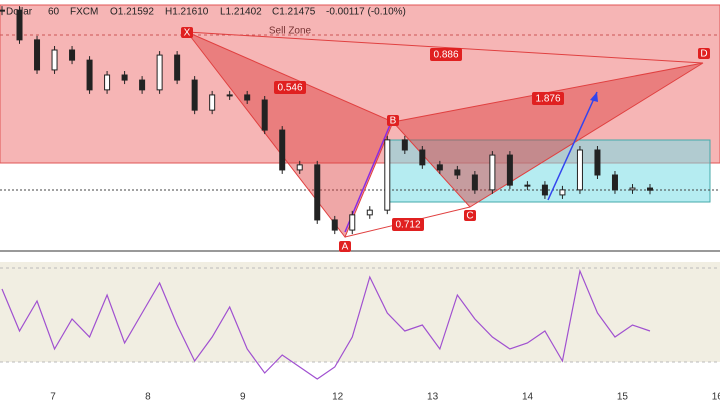  I want to click on xd-line, so click(445, 47).